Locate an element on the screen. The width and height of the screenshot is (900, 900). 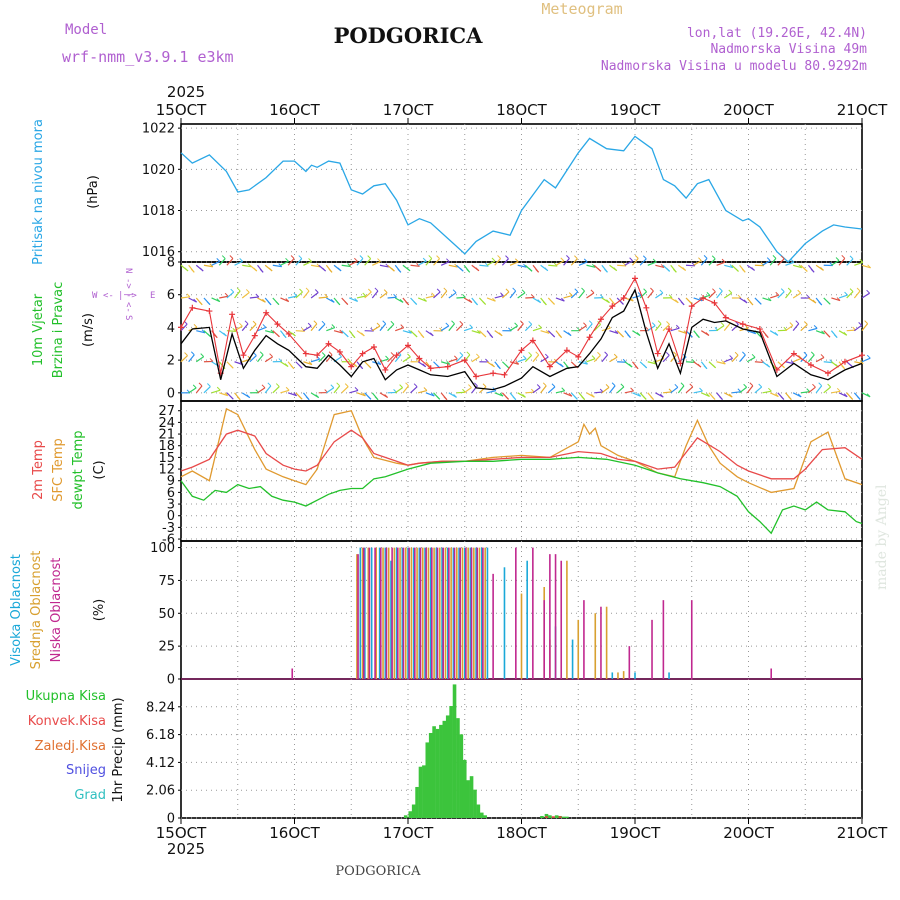
temp-ylabel-1: 2m Temp is located at coordinates (38, 470).